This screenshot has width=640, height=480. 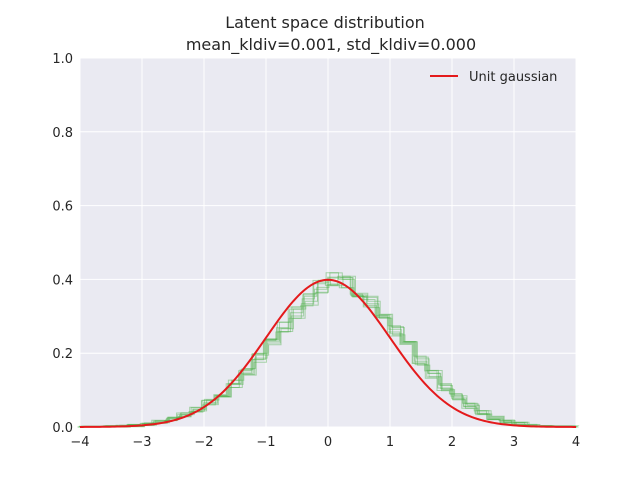 What do you see at coordinates (141, 442) in the screenshot?
I see `x-tick-label: −3` at bounding box center [141, 442].